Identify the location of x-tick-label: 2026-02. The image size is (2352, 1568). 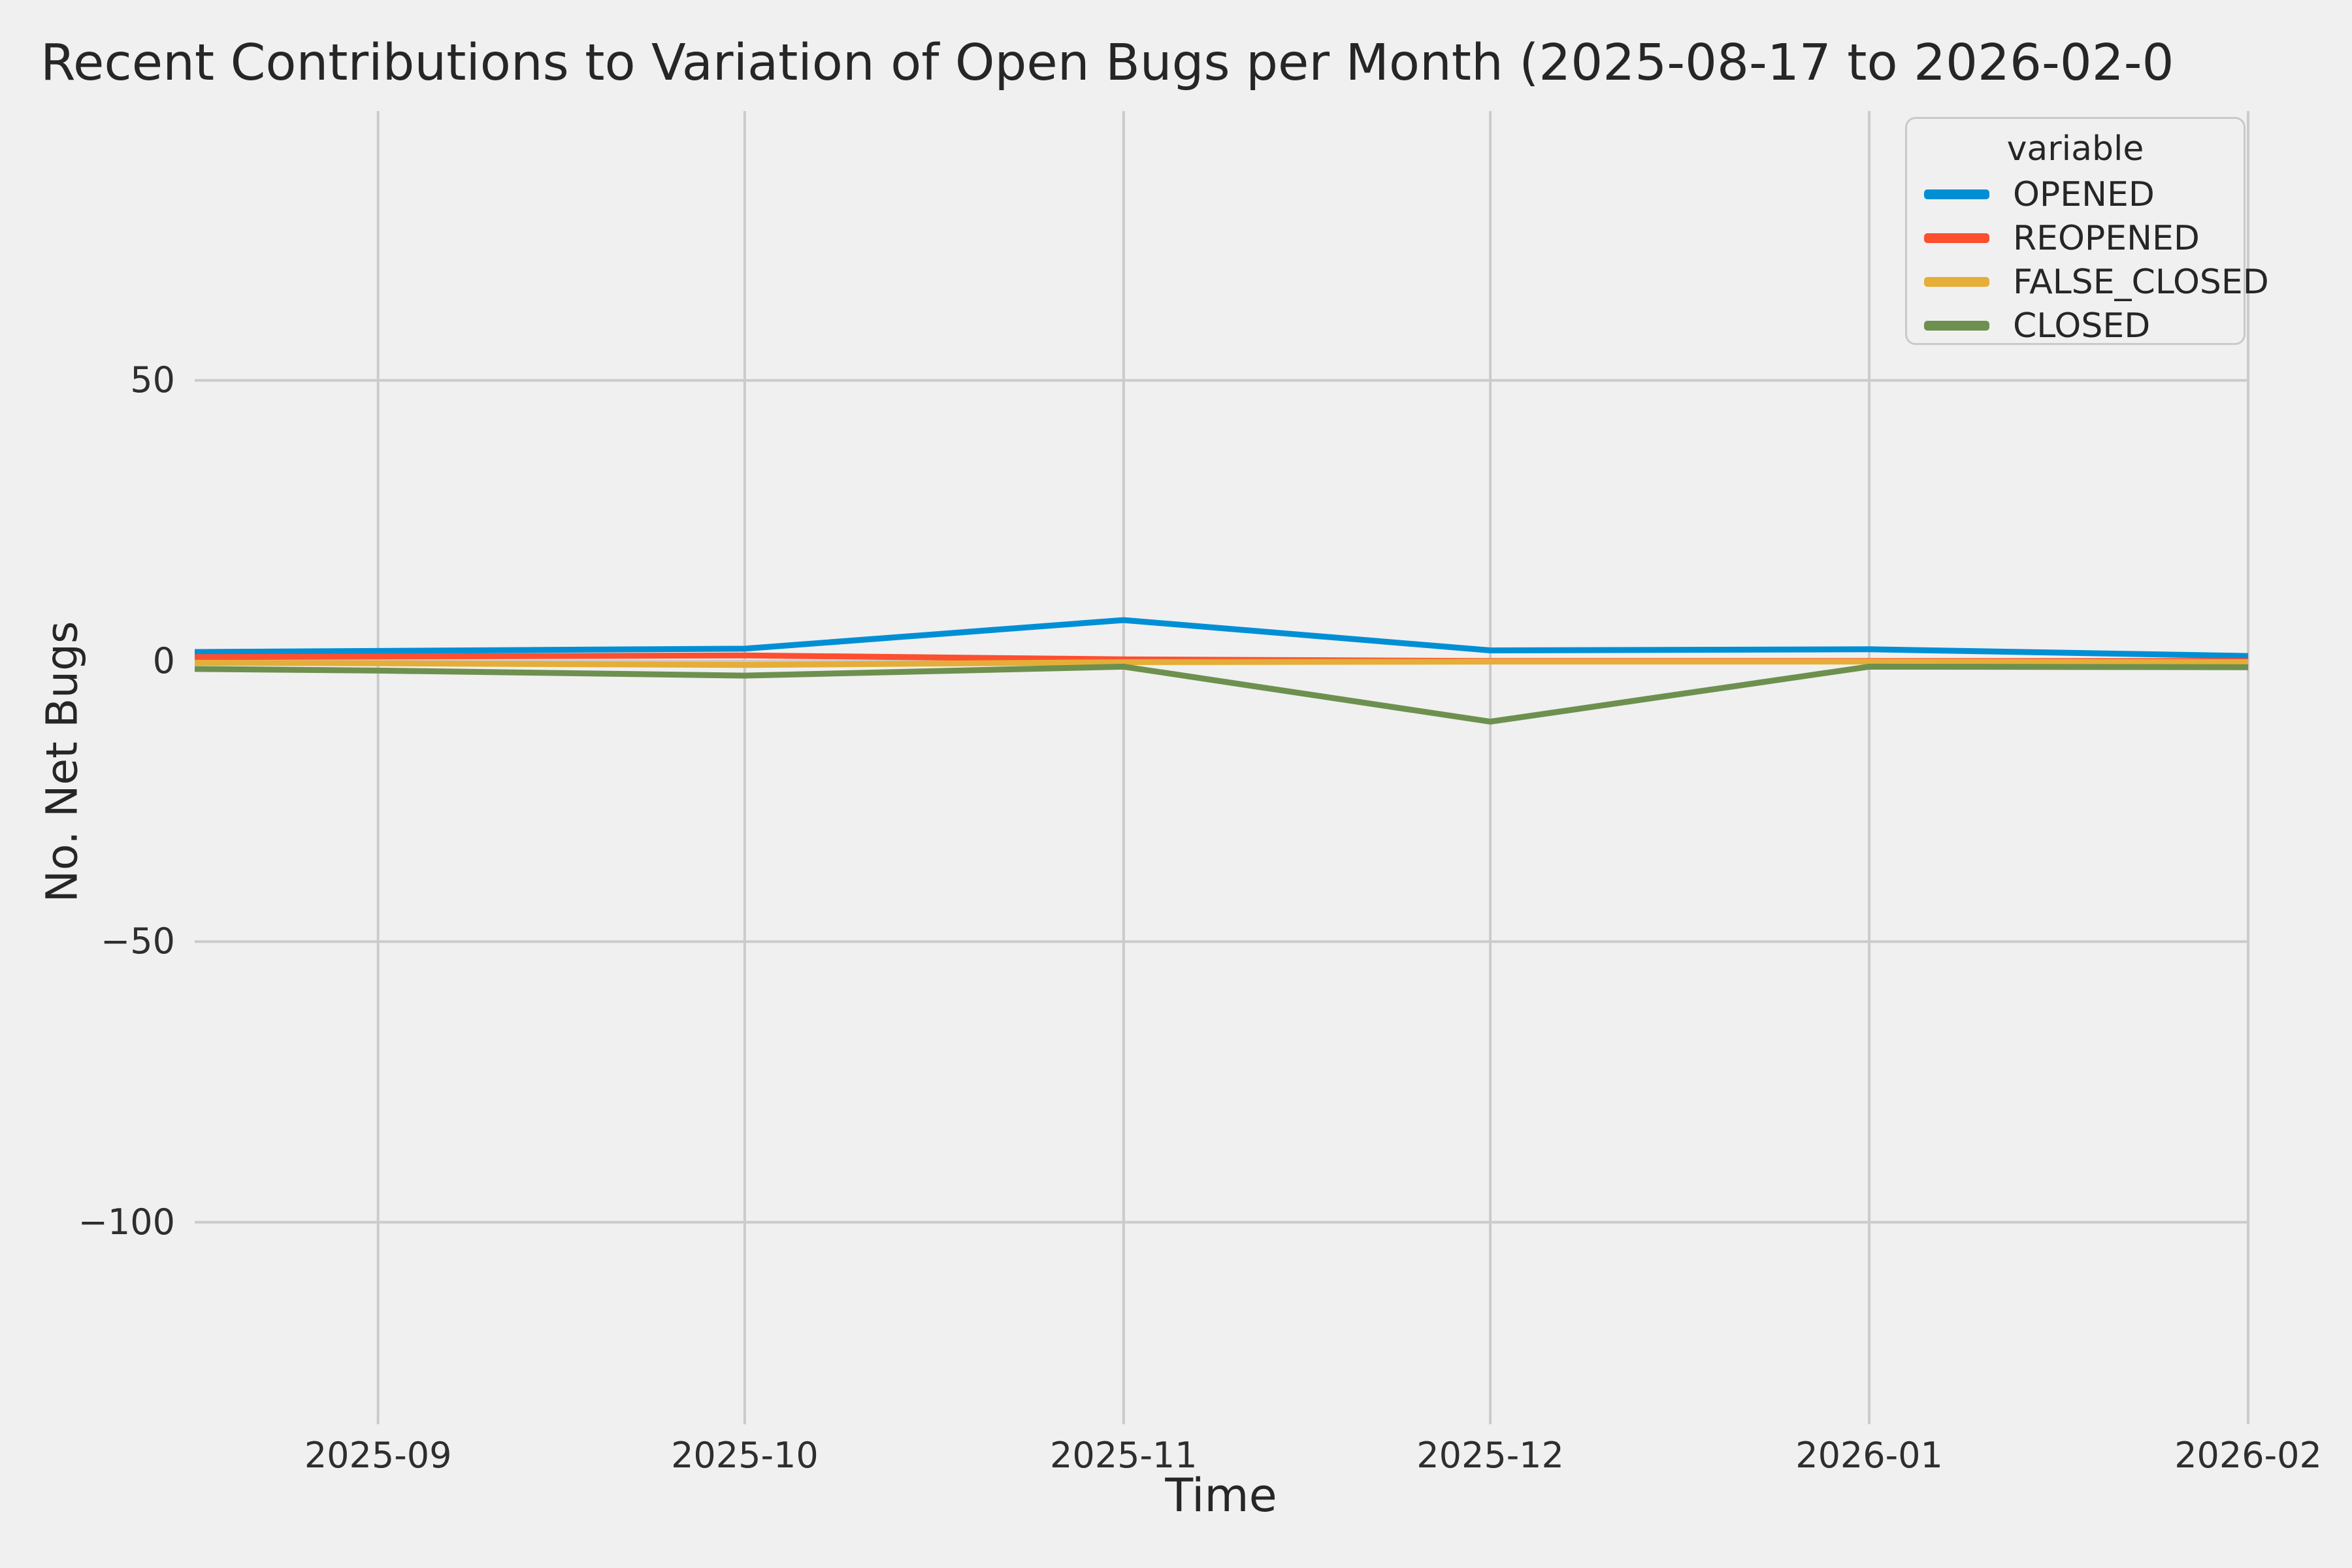
(2248, 1455).